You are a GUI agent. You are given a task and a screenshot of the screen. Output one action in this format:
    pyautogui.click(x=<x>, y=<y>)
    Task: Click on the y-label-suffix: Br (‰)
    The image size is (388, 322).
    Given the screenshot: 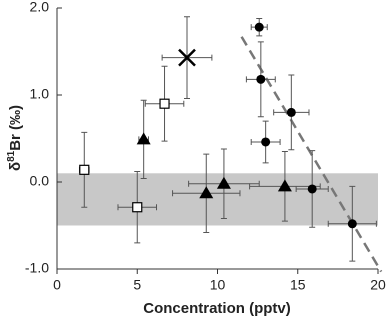 What is the action you would take?
    pyautogui.click(x=15, y=128)
    